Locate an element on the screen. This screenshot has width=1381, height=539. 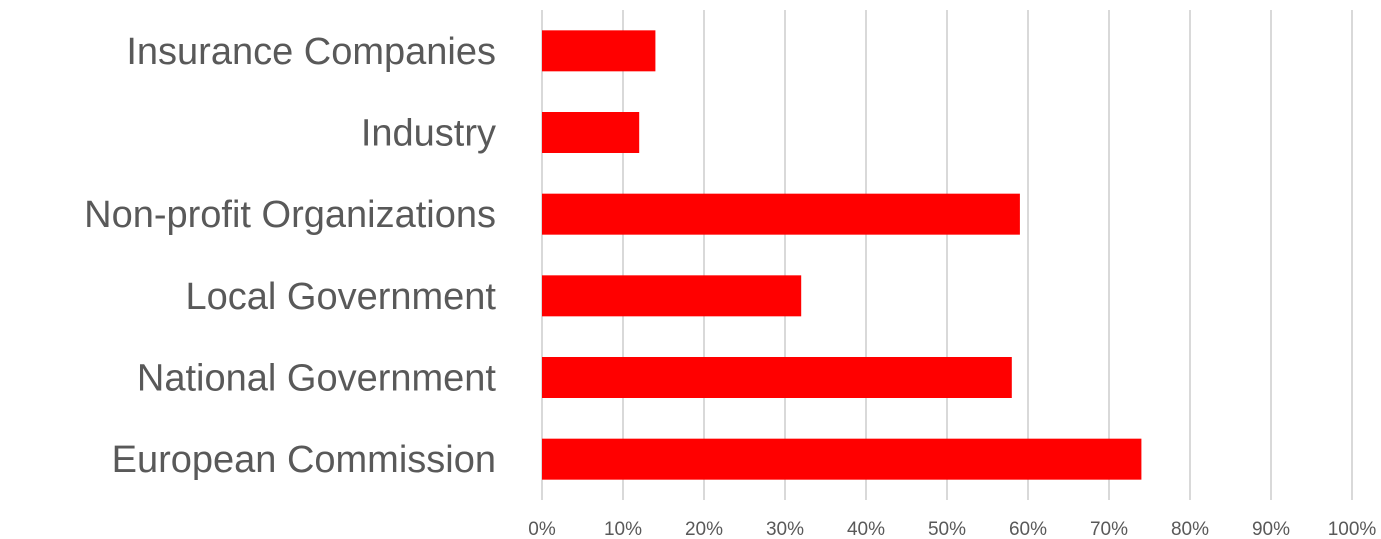
category-label: Industry is located at coordinates (428, 134).